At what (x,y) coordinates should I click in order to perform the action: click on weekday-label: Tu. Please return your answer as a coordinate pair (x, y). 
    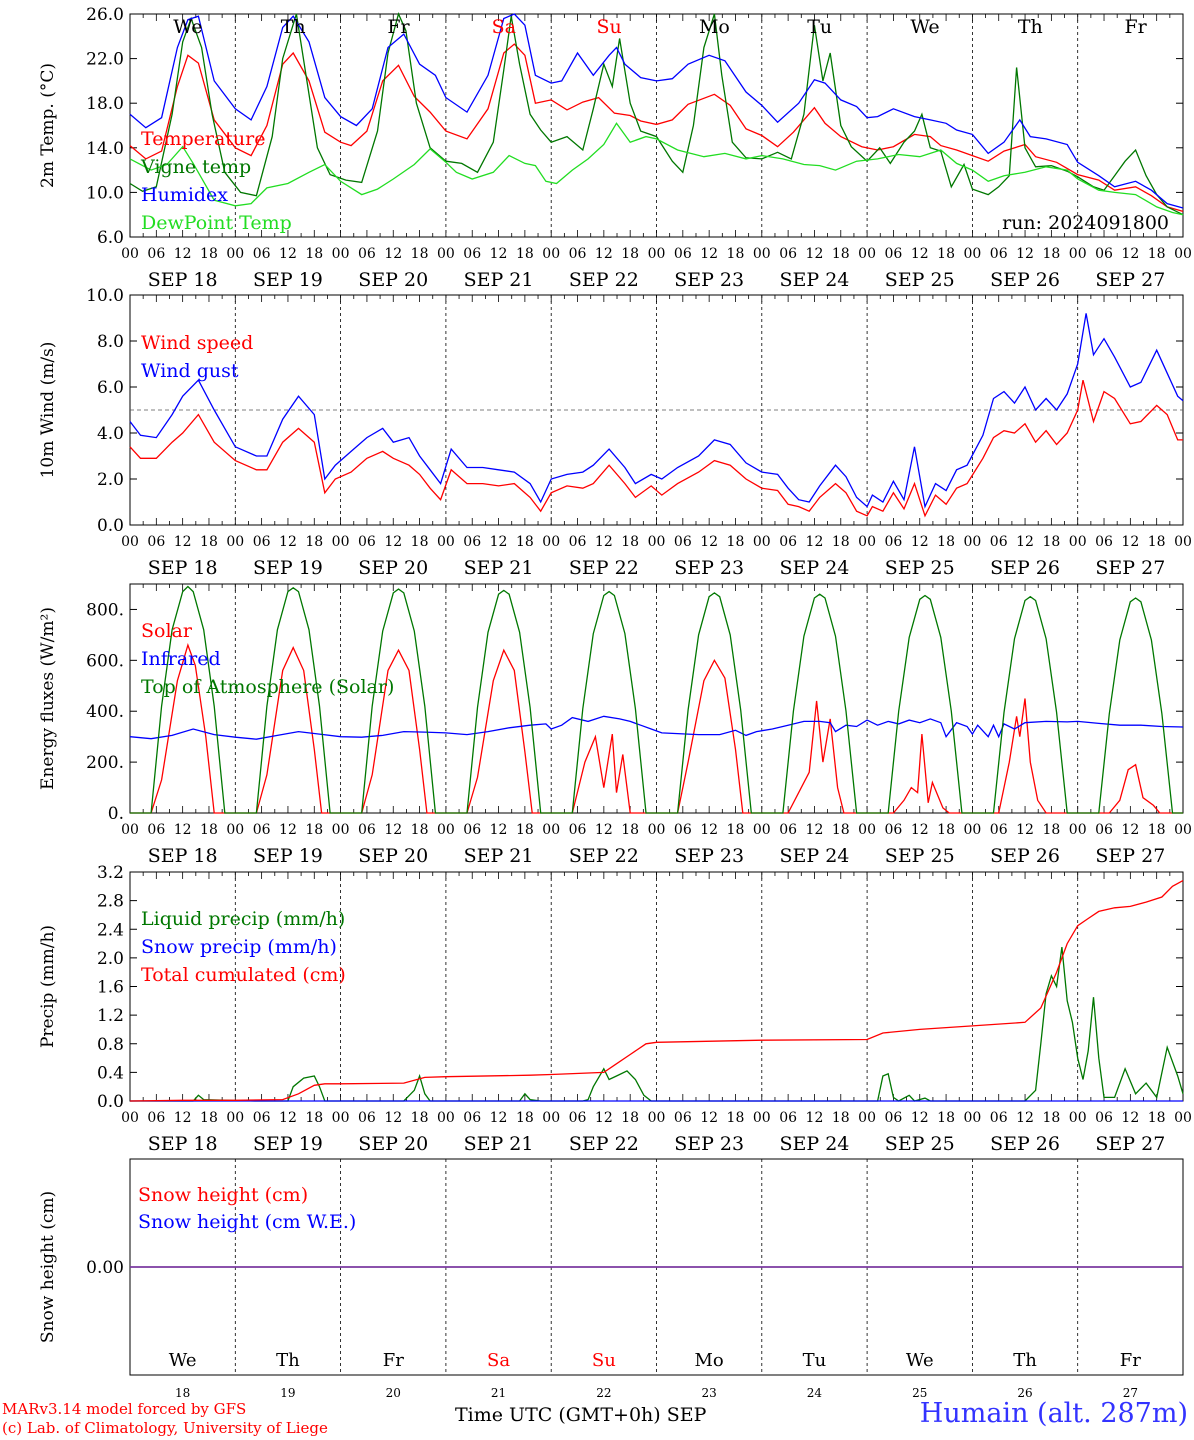
    Looking at the image, I should click on (815, 1360).